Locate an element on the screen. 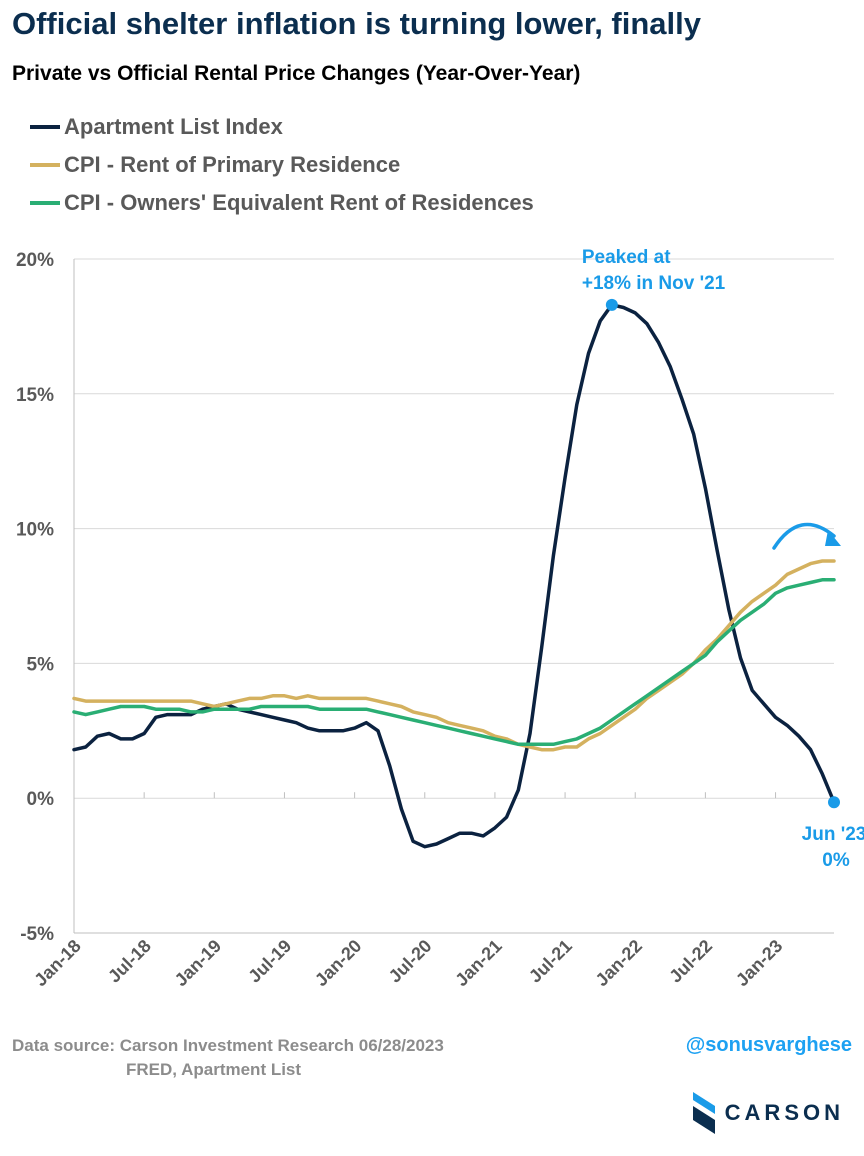 The image size is (864, 1156). legend-label: CPI - Rent of Primary Residence is located at coordinates (232, 164).